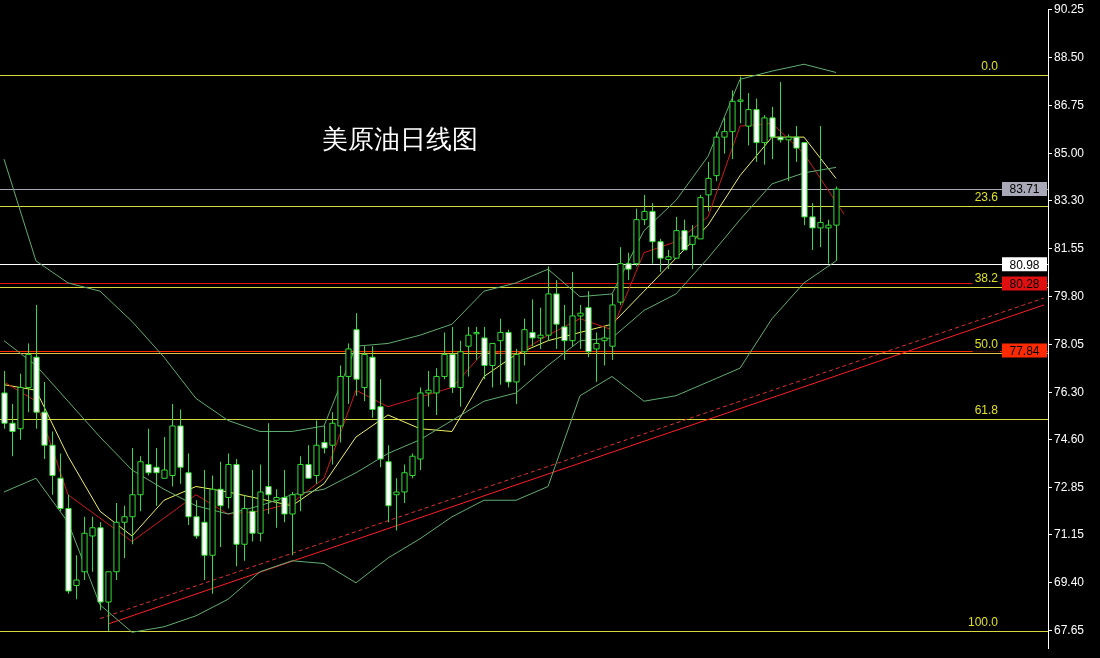  Describe the element at coordinates (1069, 56) in the screenshot. I see `y-tick-label: 88.50` at that location.